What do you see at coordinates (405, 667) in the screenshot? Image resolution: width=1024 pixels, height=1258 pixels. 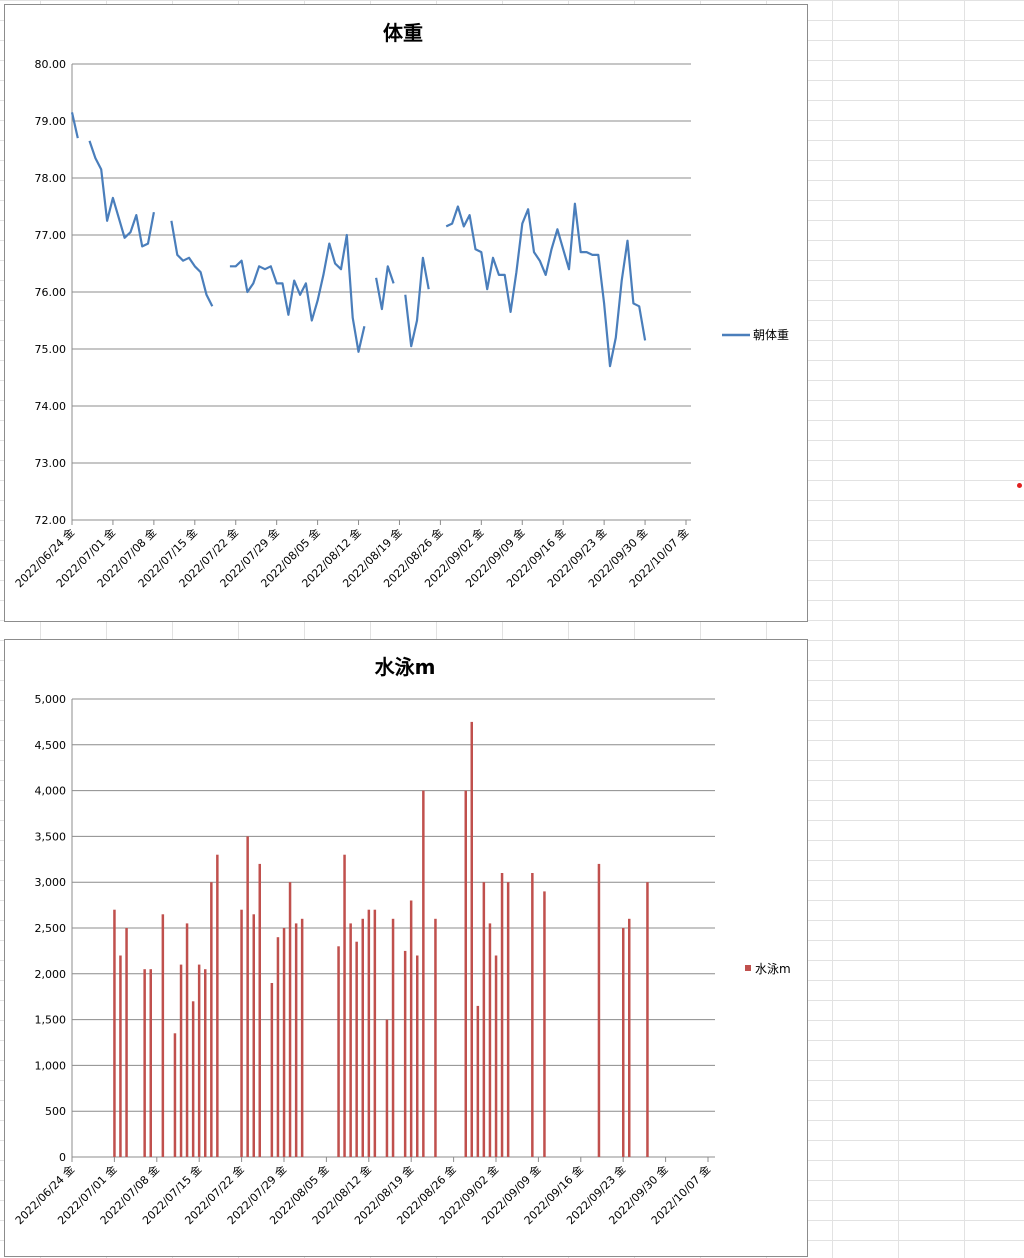 I see `chart-title: 水泳m` at bounding box center [405, 667].